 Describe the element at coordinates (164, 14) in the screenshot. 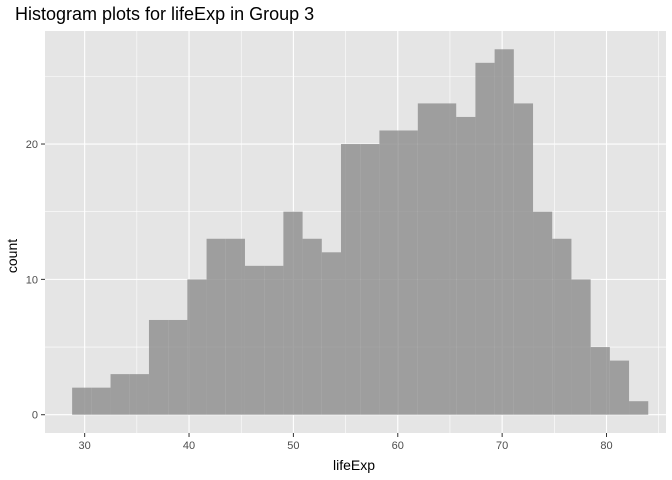

I see `chart-title: Histogram plots for lifeExp in Group 3` at that location.